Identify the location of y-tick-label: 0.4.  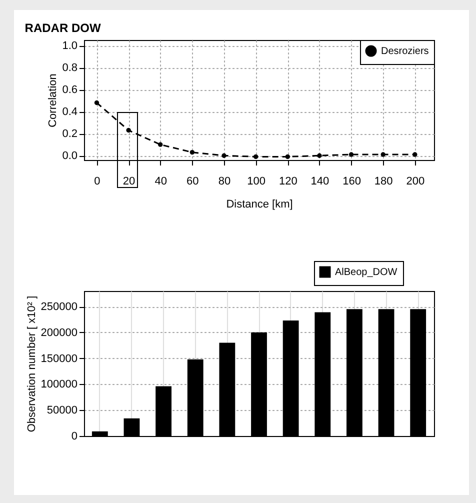
(70, 112).